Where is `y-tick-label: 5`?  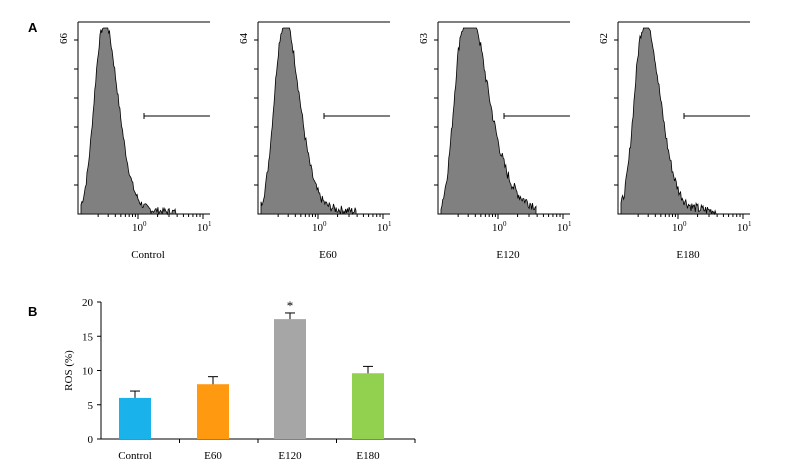 y-tick-label: 5 is located at coordinates (91, 406).